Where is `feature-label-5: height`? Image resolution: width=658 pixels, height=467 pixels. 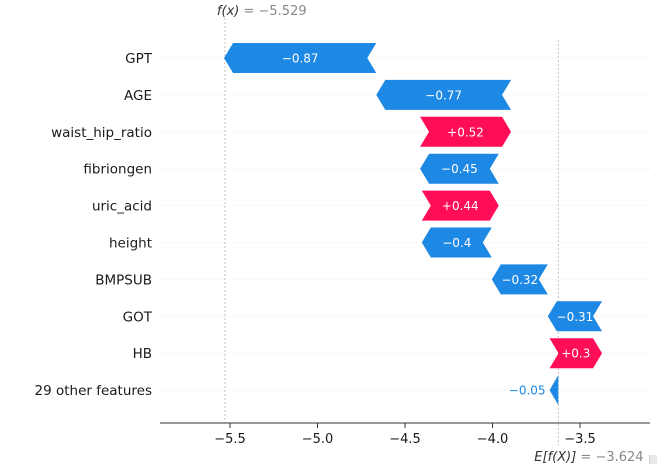
feature-label-5: height is located at coordinates (130, 244).